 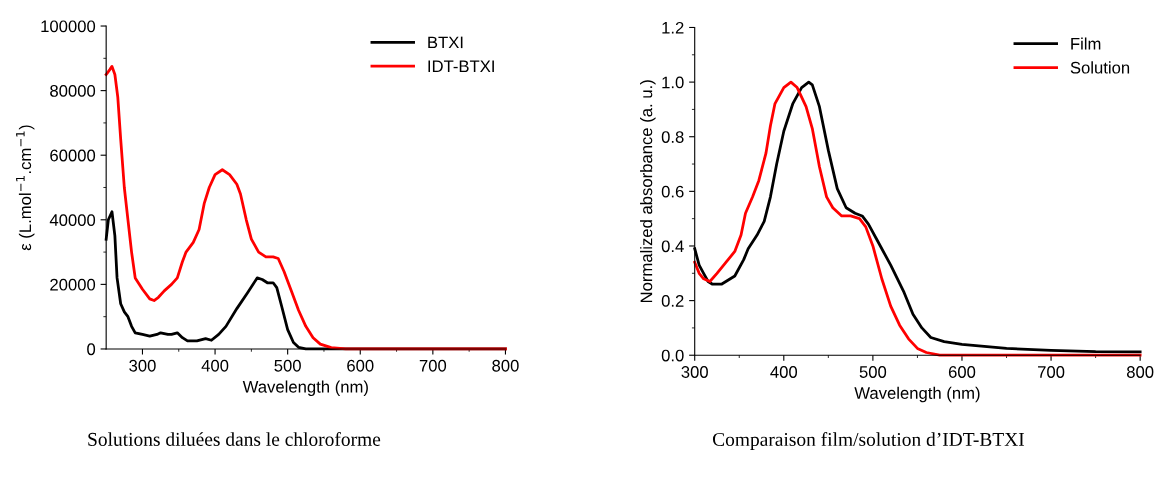 I want to click on y-tick-label: 60000, so click(x=73, y=155).